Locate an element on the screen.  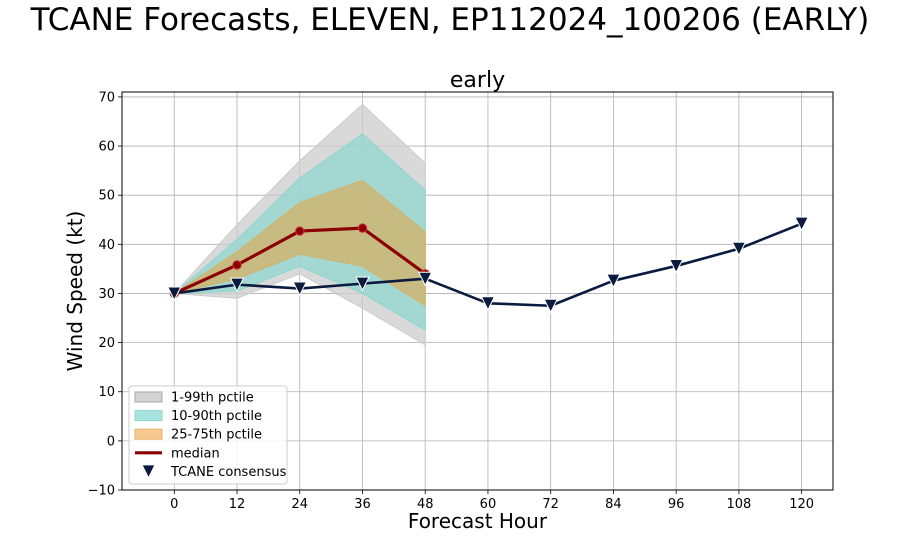
x-tick-label: 48 is located at coordinates (425, 504).